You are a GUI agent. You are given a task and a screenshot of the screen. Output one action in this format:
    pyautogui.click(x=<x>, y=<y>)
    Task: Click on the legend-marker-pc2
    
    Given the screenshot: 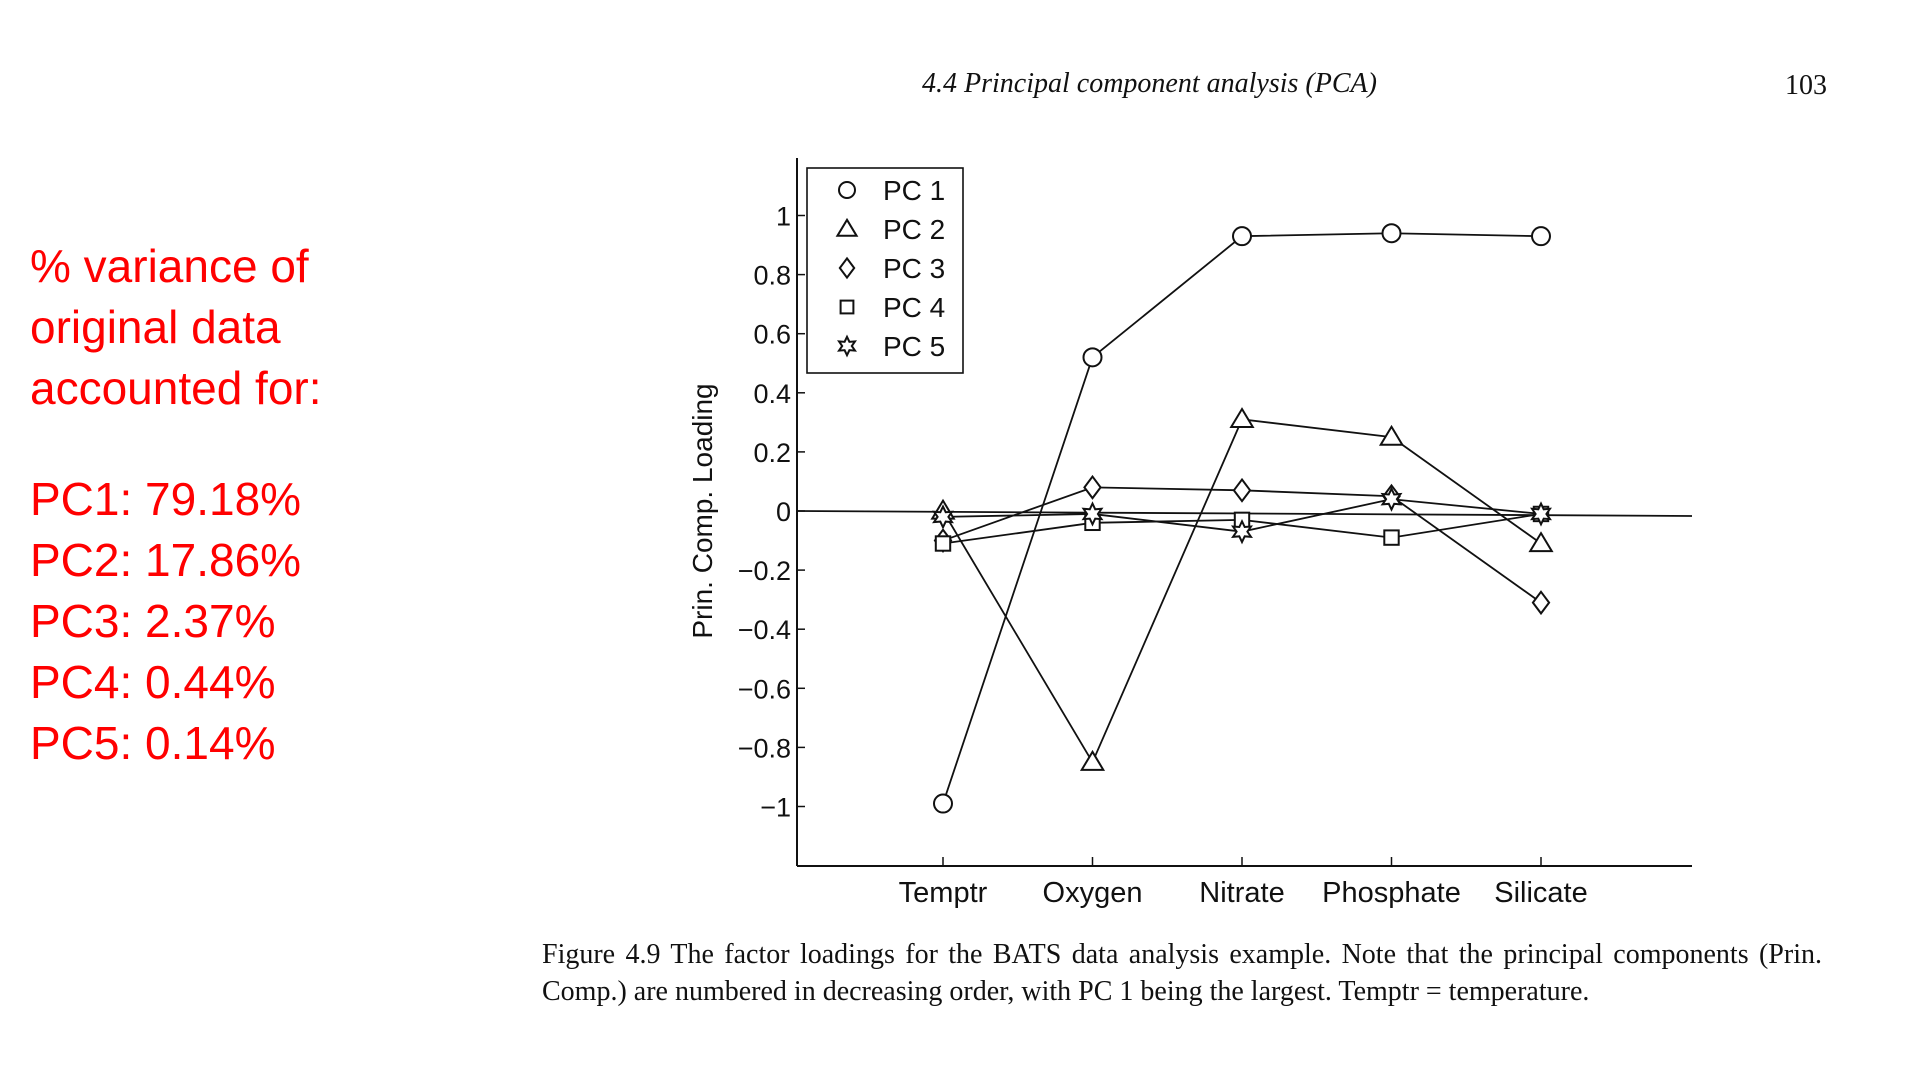 What is the action you would take?
    pyautogui.click(x=847, y=227)
    